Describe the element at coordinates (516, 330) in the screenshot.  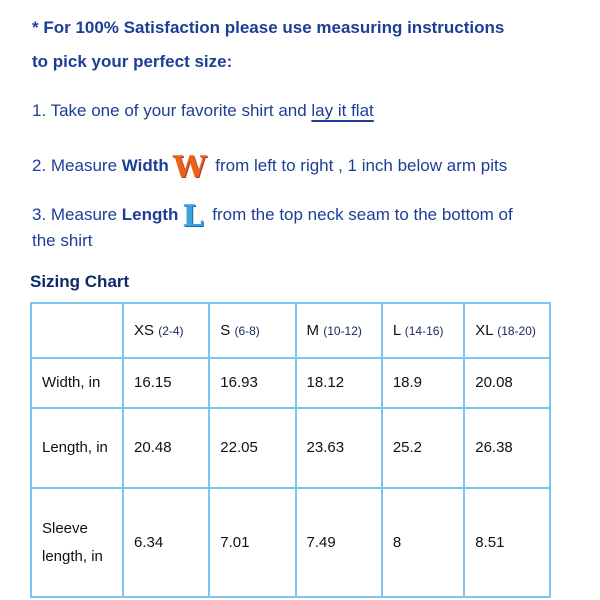
I see `size-range: (18-20)` at that location.